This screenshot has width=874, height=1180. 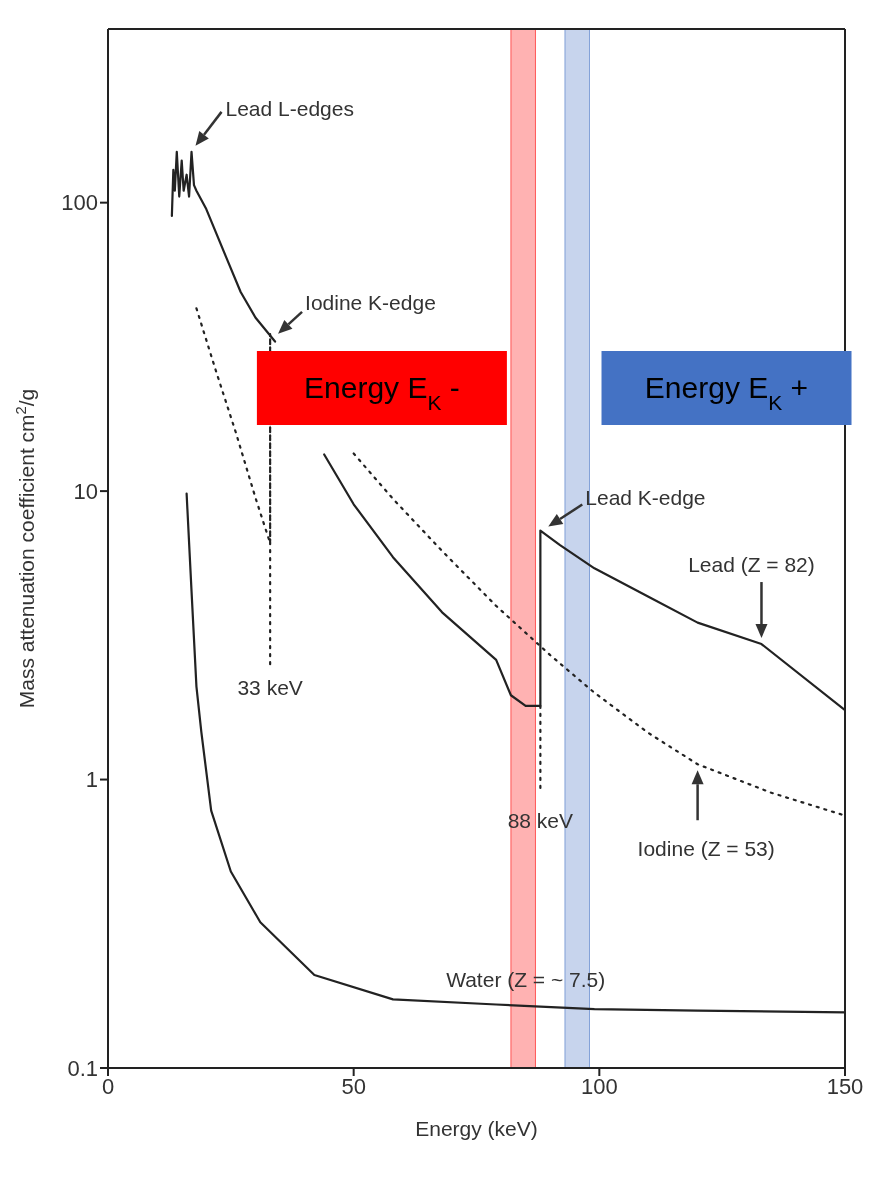 I want to click on band-label: Energy E$_{K}$ -, so click(x=382, y=392).